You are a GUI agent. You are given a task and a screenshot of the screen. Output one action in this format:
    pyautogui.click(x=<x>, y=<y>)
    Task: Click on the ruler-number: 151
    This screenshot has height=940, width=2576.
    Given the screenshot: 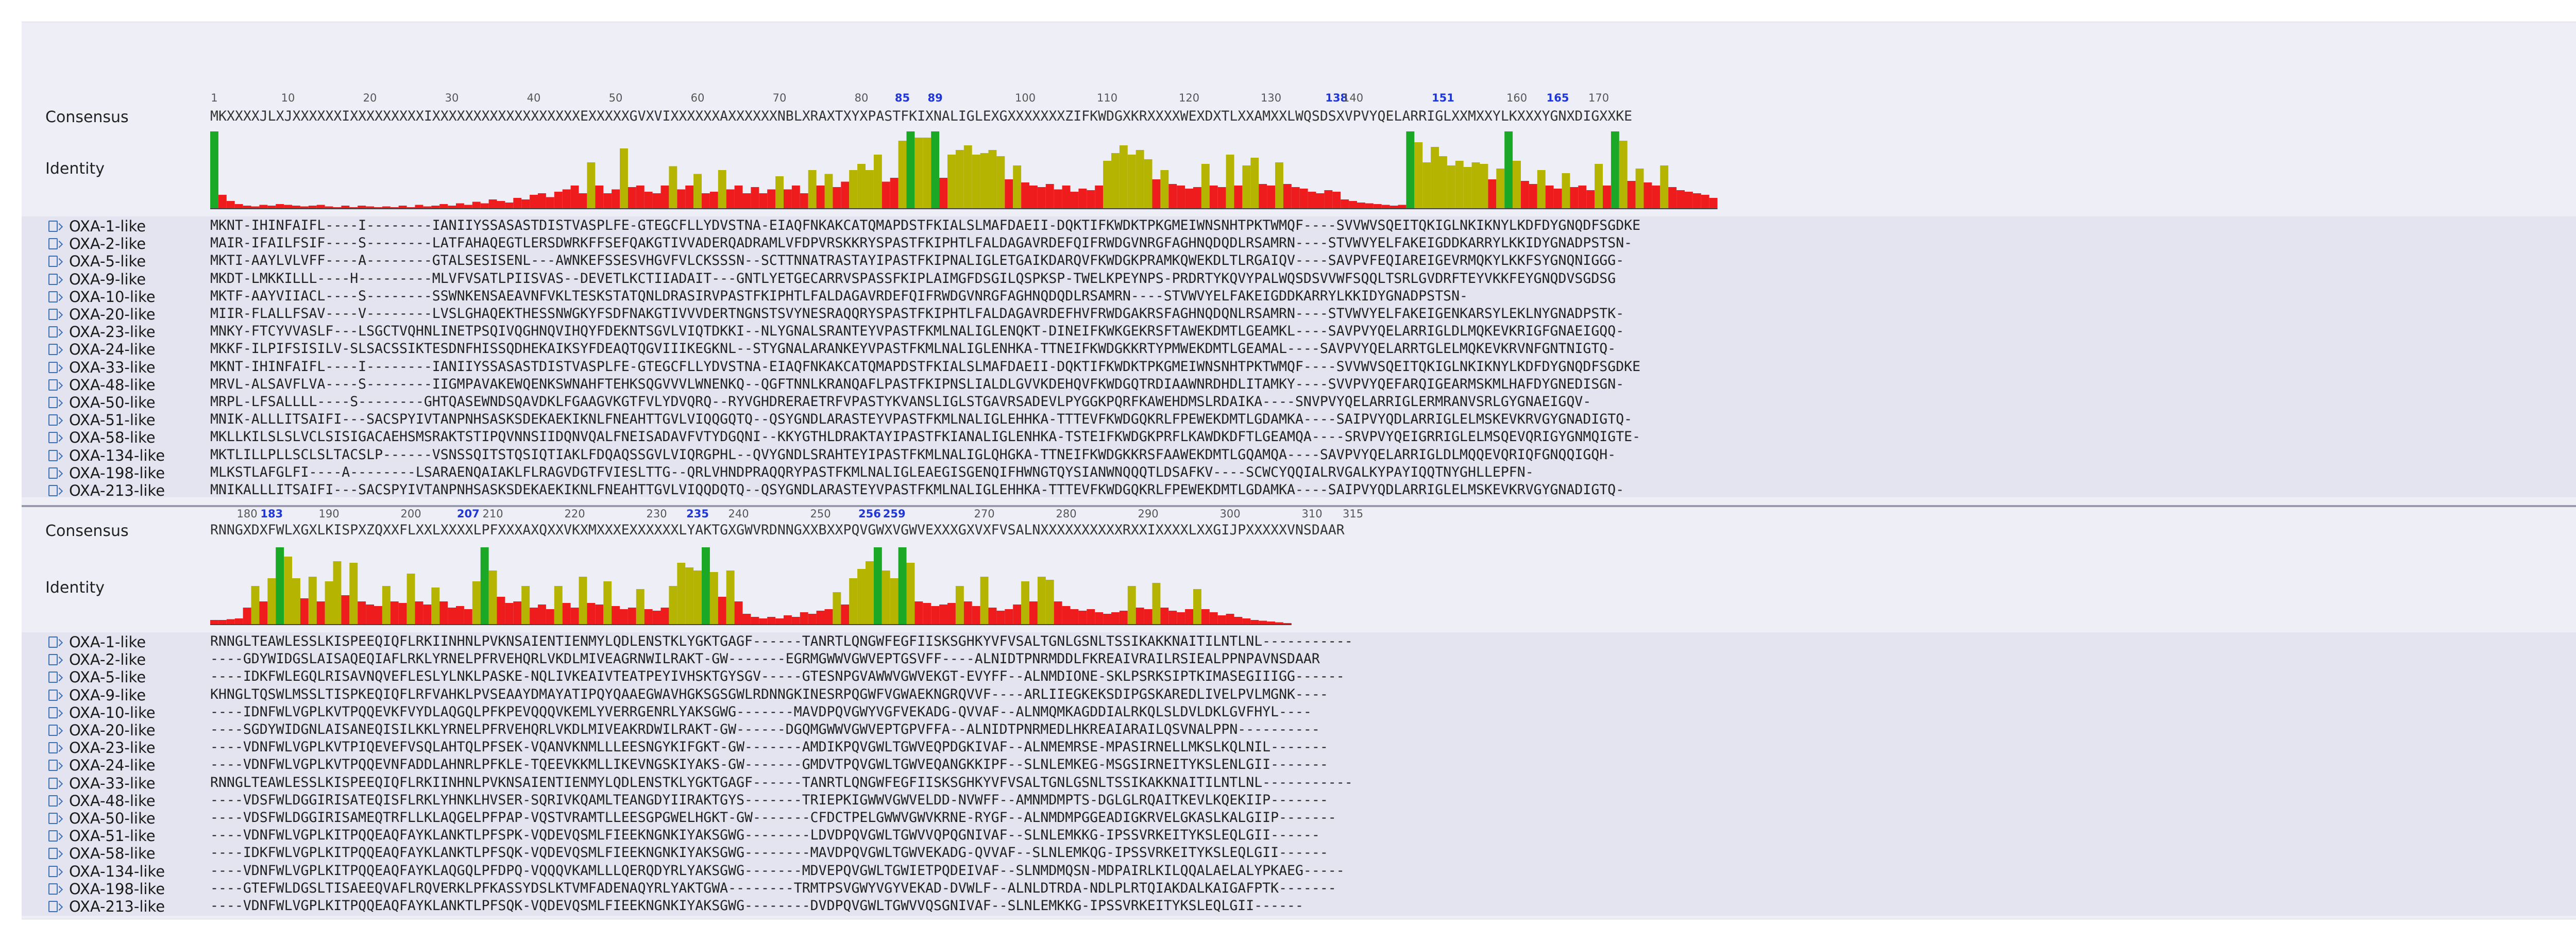 What is the action you would take?
    pyautogui.click(x=1443, y=98)
    